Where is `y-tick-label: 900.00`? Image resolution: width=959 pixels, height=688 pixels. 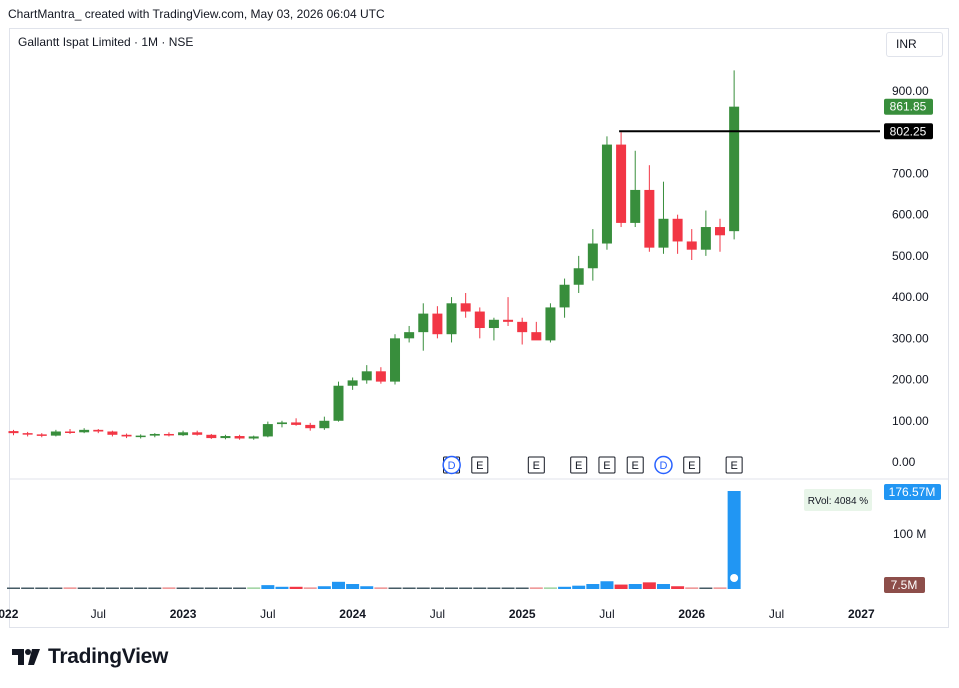 y-tick-label: 900.00 is located at coordinates (910, 91).